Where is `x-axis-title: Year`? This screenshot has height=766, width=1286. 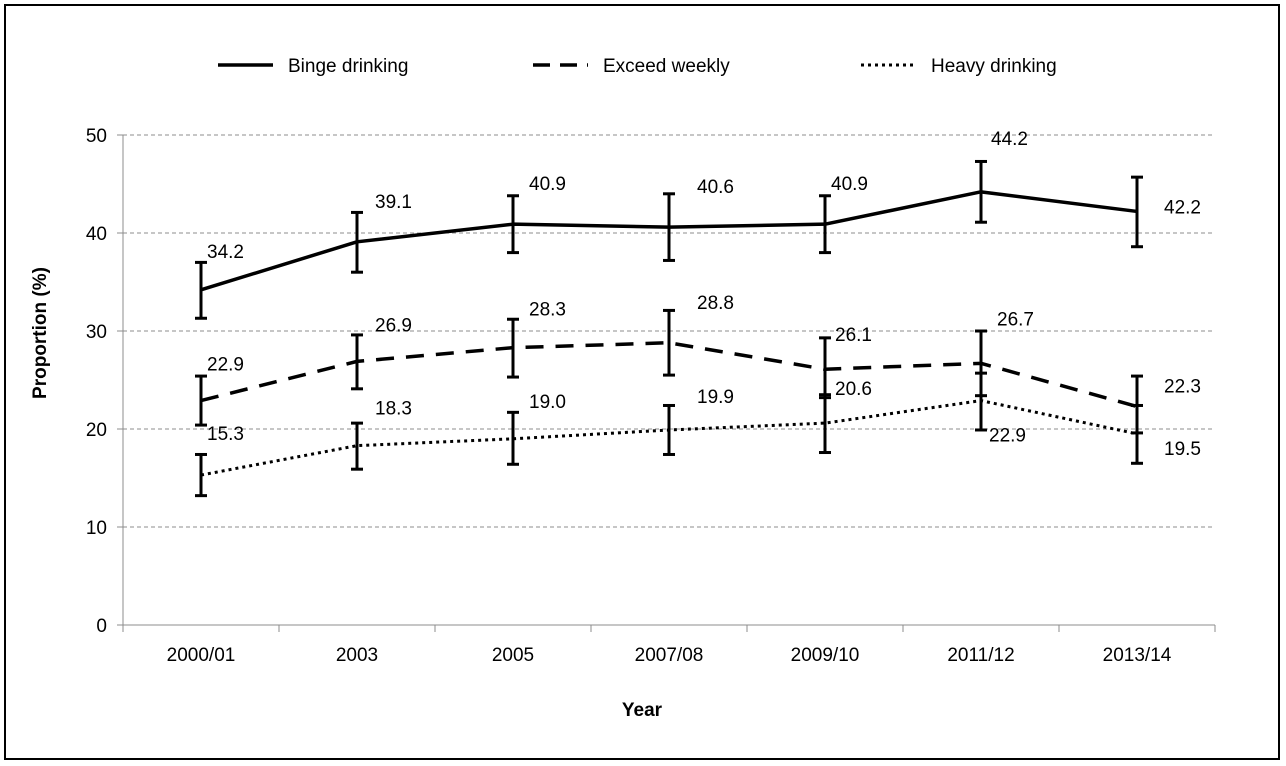
x-axis-title: Year is located at coordinates (642, 710).